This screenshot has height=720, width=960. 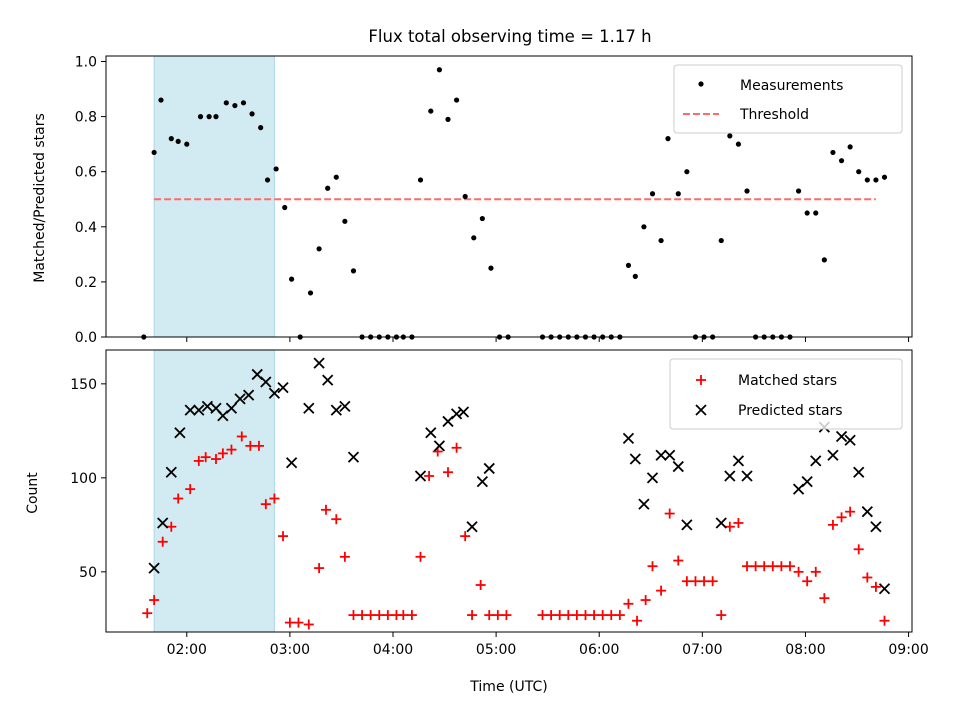 I want to click on x-tick-label: 07:00, so click(x=702, y=650).